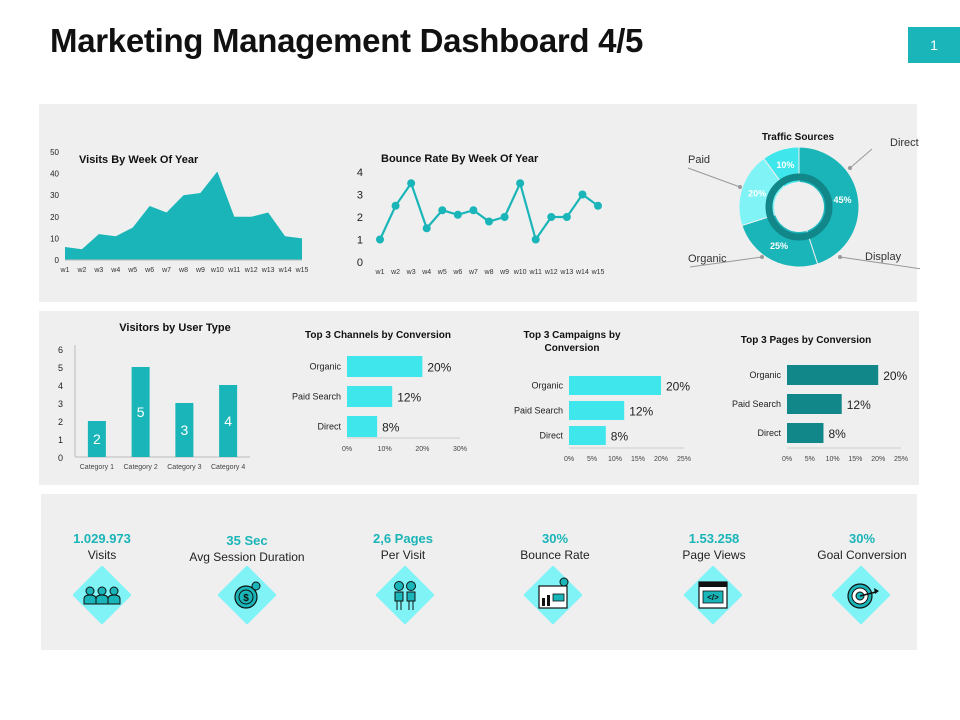 The width and height of the screenshot is (960, 720). What do you see at coordinates (769, 433) in the screenshot?
I see `pages-category-label: Direct` at bounding box center [769, 433].